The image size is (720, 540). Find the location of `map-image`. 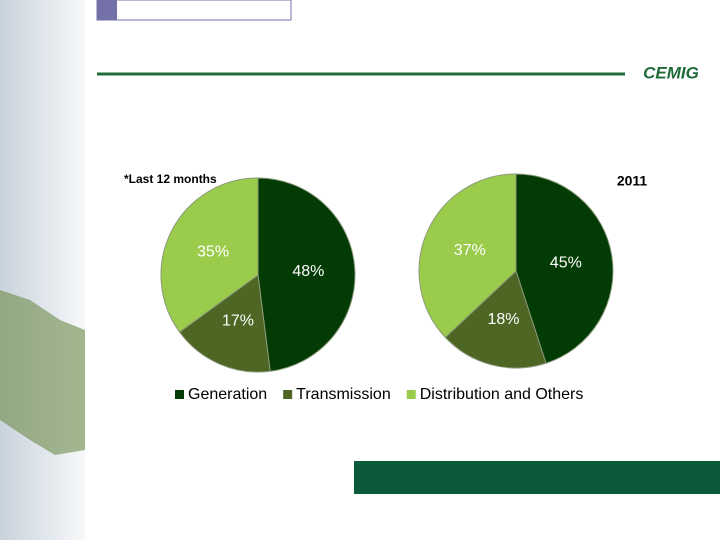

map-image is located at coordinates (42, 372).